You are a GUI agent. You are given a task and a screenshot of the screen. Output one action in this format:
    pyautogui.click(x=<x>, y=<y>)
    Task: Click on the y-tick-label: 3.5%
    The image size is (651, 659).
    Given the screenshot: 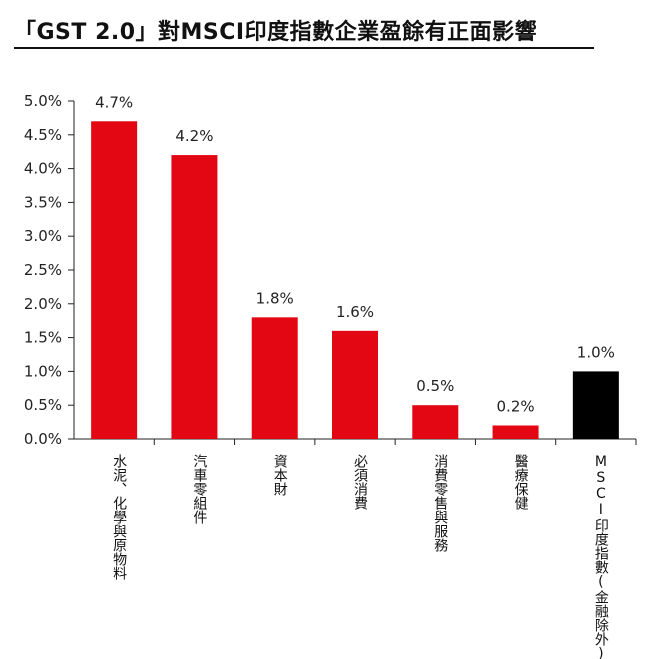 What is the action you would take?
    pyautogui.click(x=43, y=202)
    